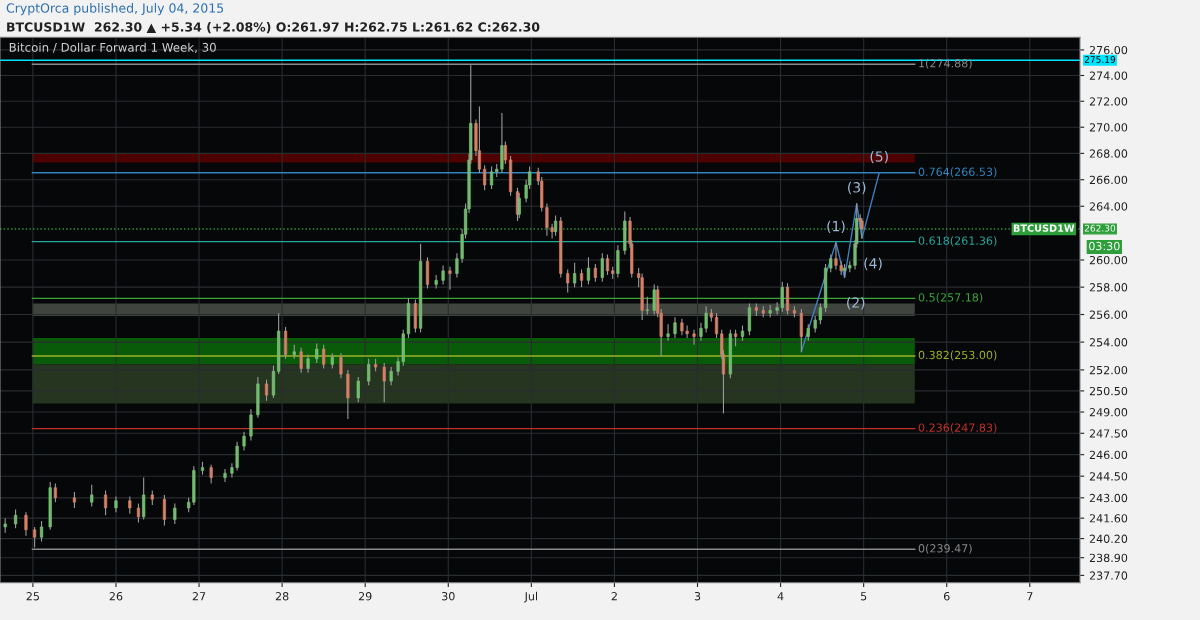 This screenshot has height=620, width=1200. I want to click on text: CryptOrca published, July 04, 2015, so click(115, 9).